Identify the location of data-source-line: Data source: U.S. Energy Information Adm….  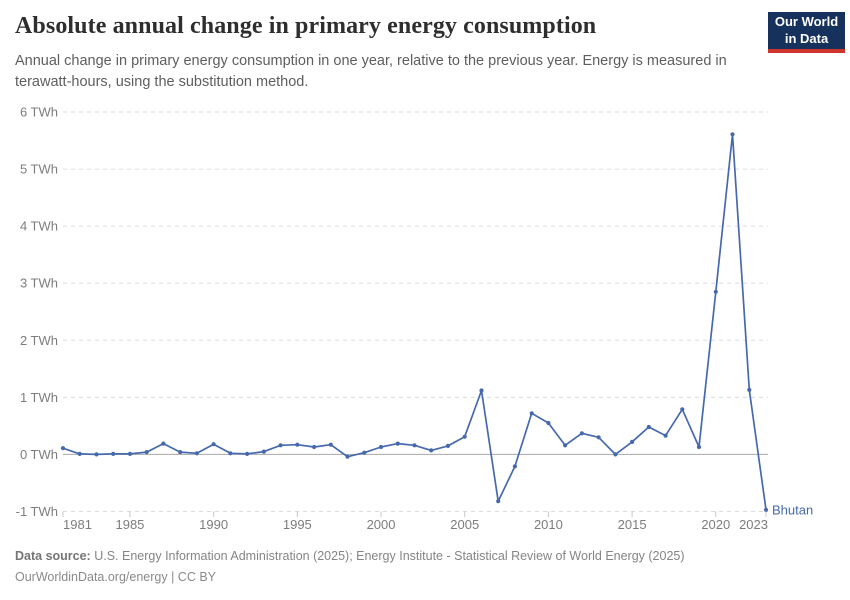
(415, 556).